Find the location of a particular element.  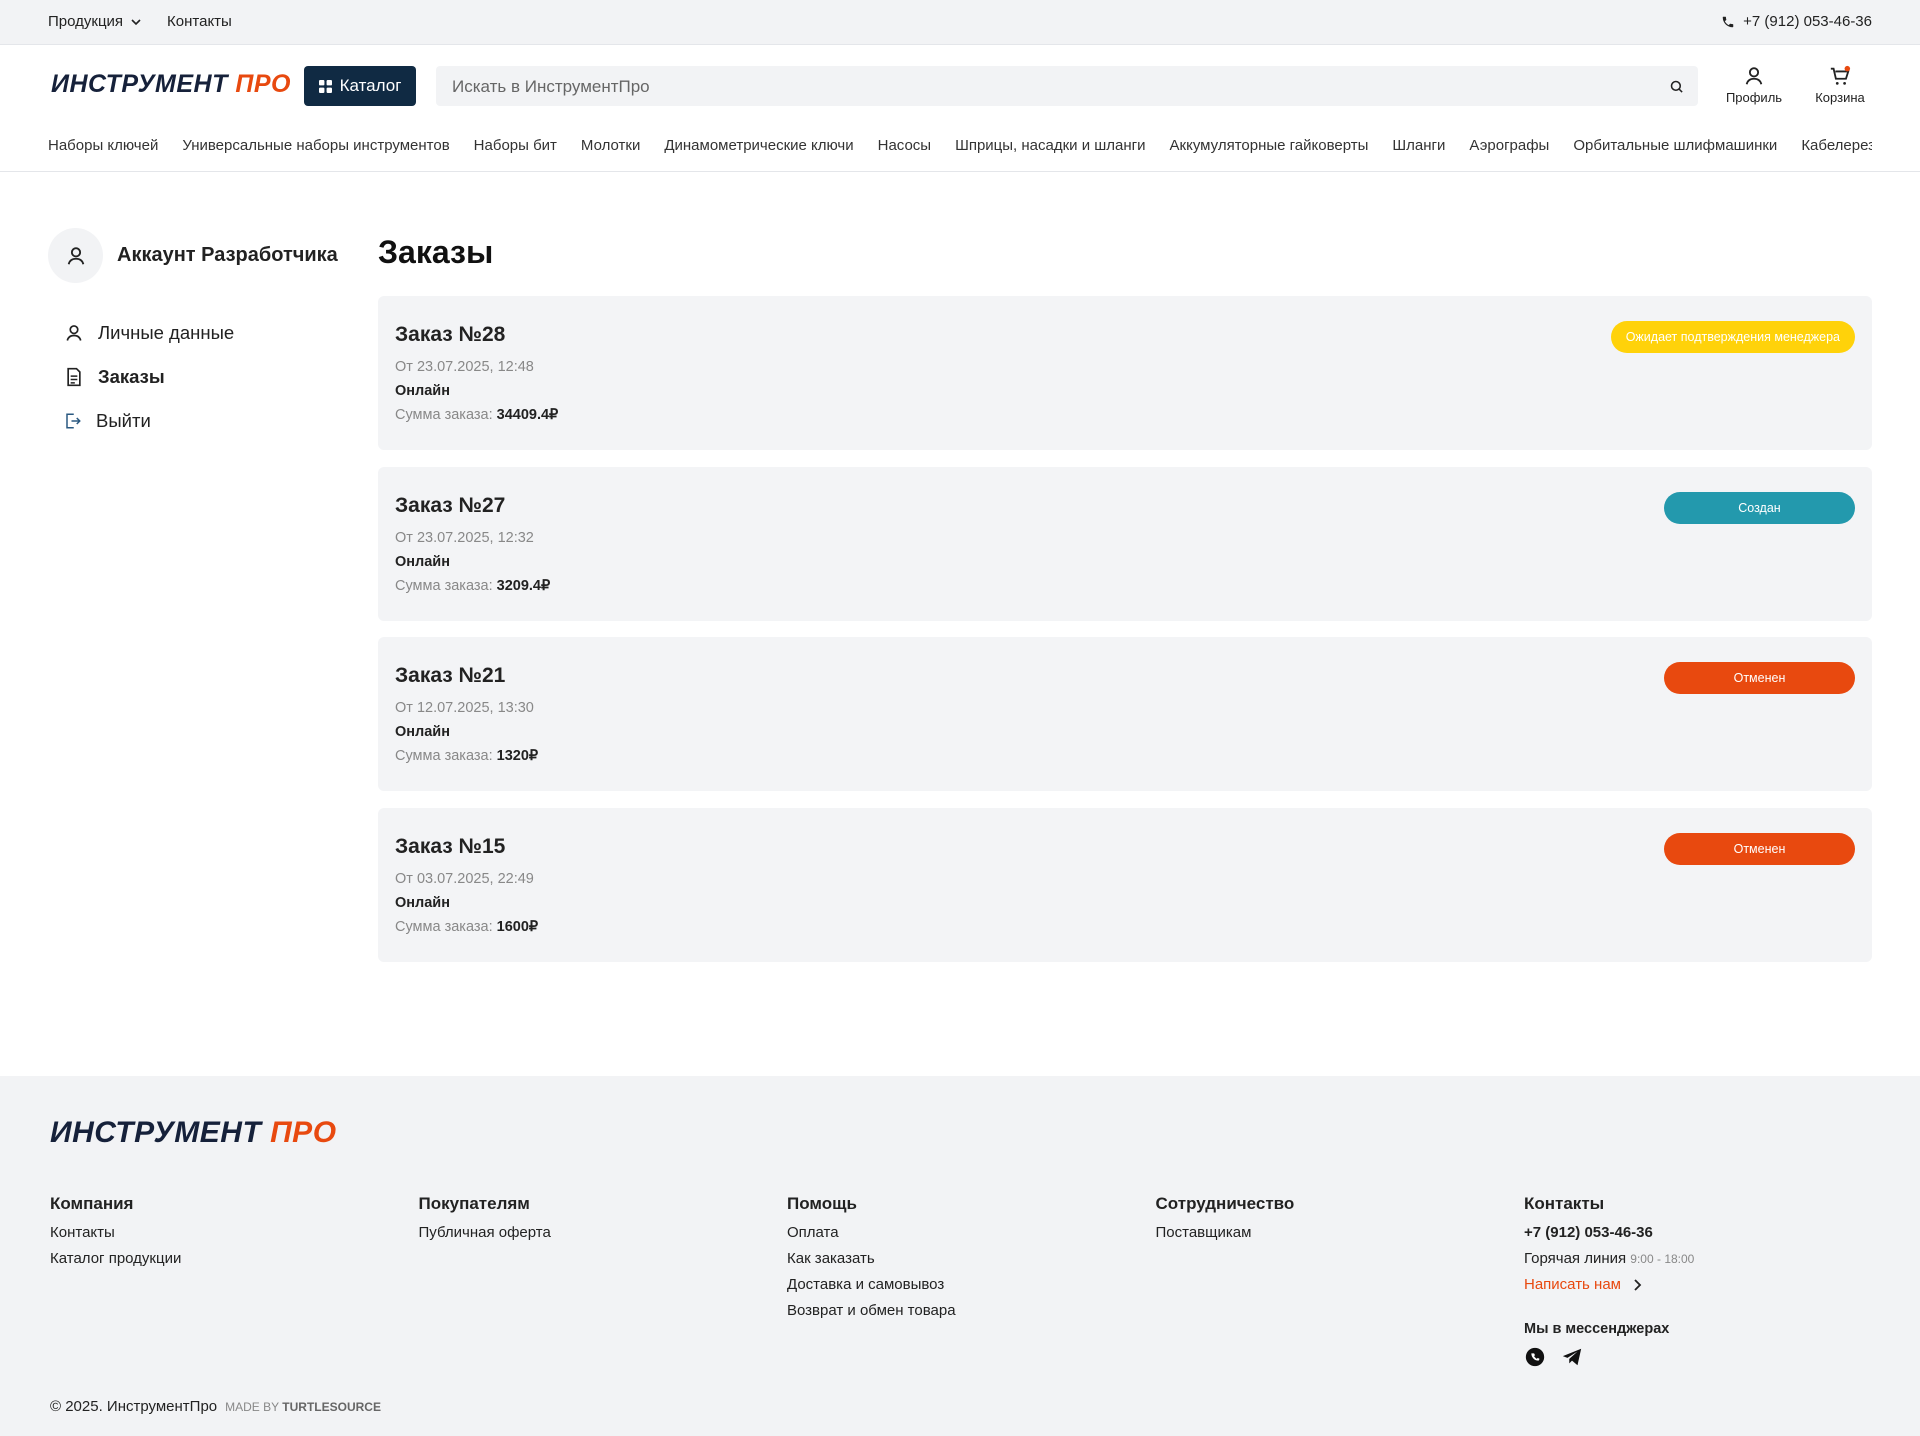

telegram-icon is located at coordinates (1572, 1357).